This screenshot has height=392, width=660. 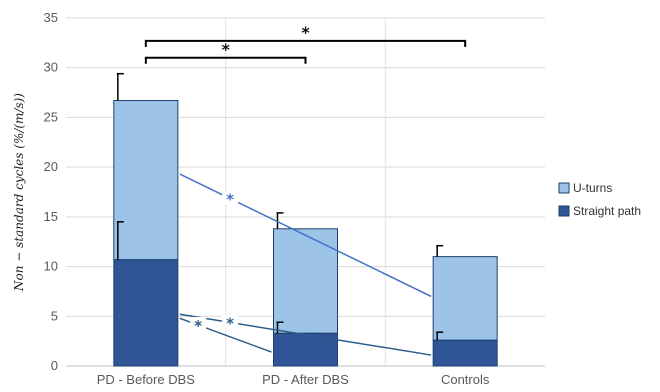 I want to click on y-axis-label: Non − standard cycles (%/(m/s)), so click(x=19, y=192).